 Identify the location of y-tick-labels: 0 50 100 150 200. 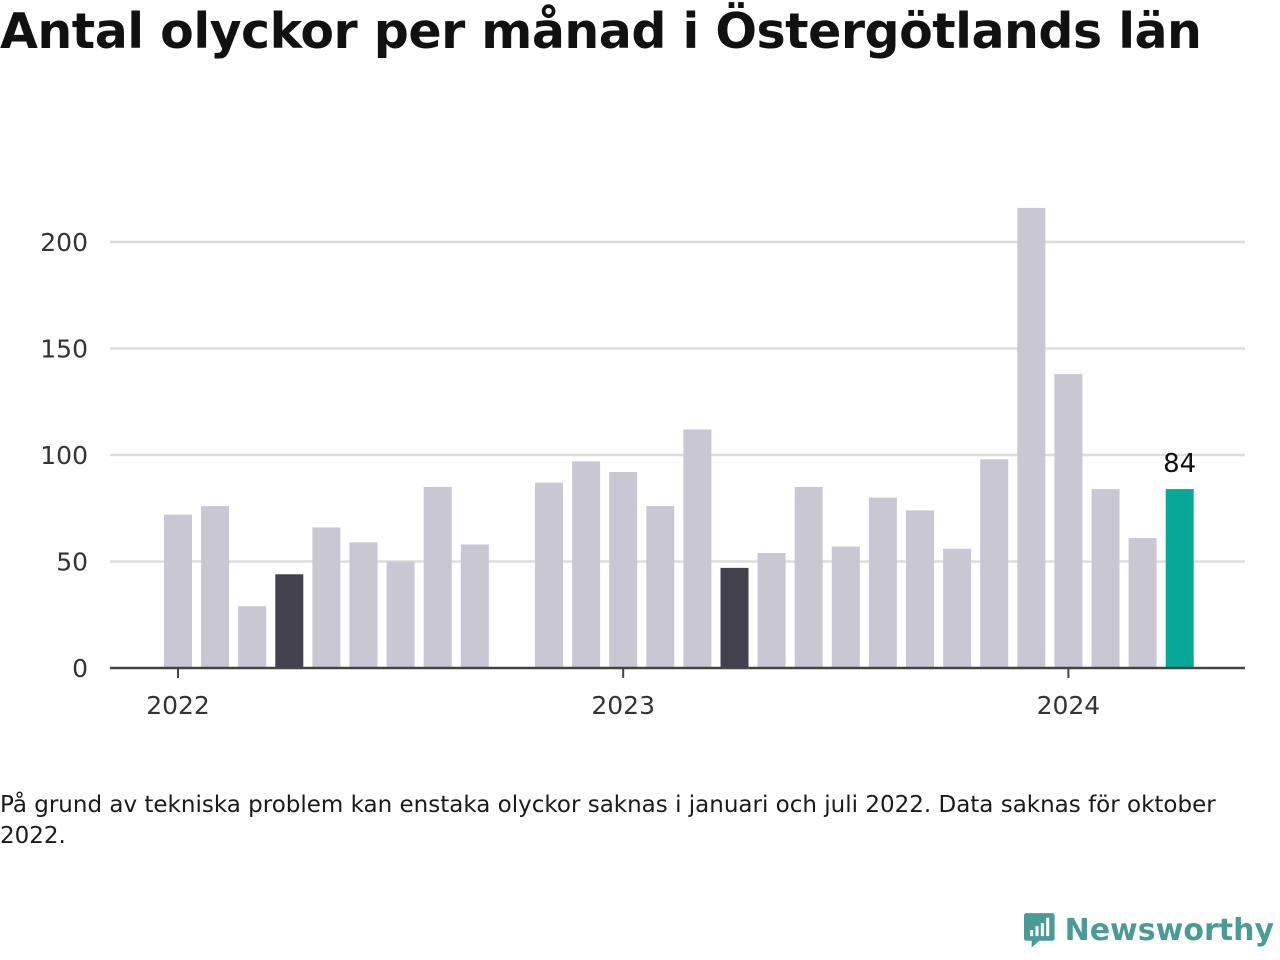
(64, 455).